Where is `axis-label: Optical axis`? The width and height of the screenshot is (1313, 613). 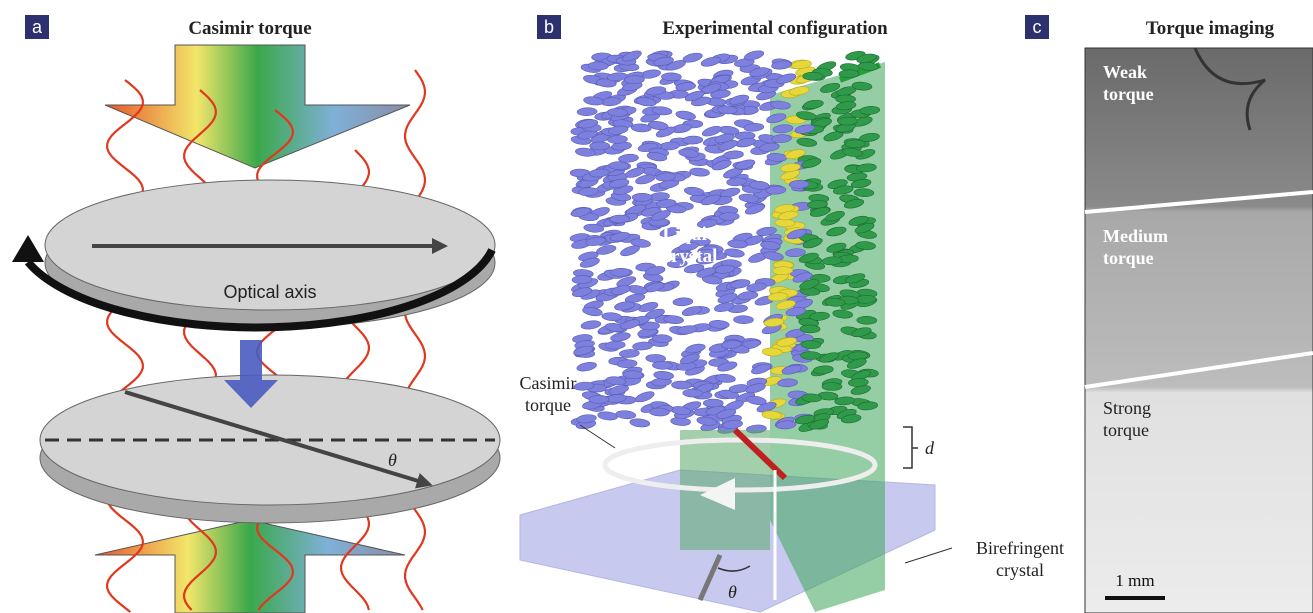 axis-label: Optical axis is located at coordinates (269, 292).